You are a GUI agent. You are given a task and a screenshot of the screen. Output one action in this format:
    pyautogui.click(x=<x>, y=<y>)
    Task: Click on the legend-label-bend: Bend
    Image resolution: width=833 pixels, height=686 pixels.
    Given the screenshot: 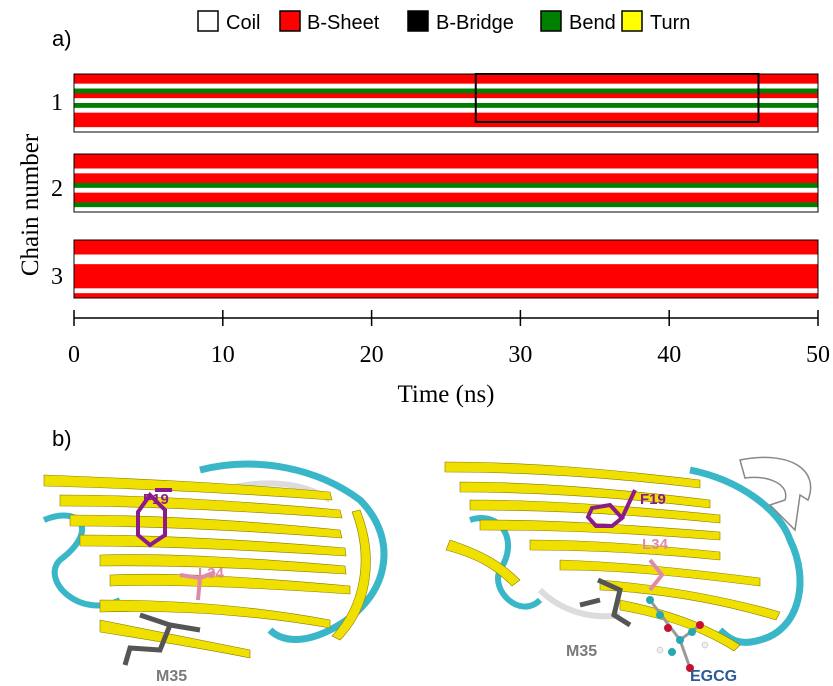 What is the action you would take?
    pyautogui.click(x=592, y=23)
    